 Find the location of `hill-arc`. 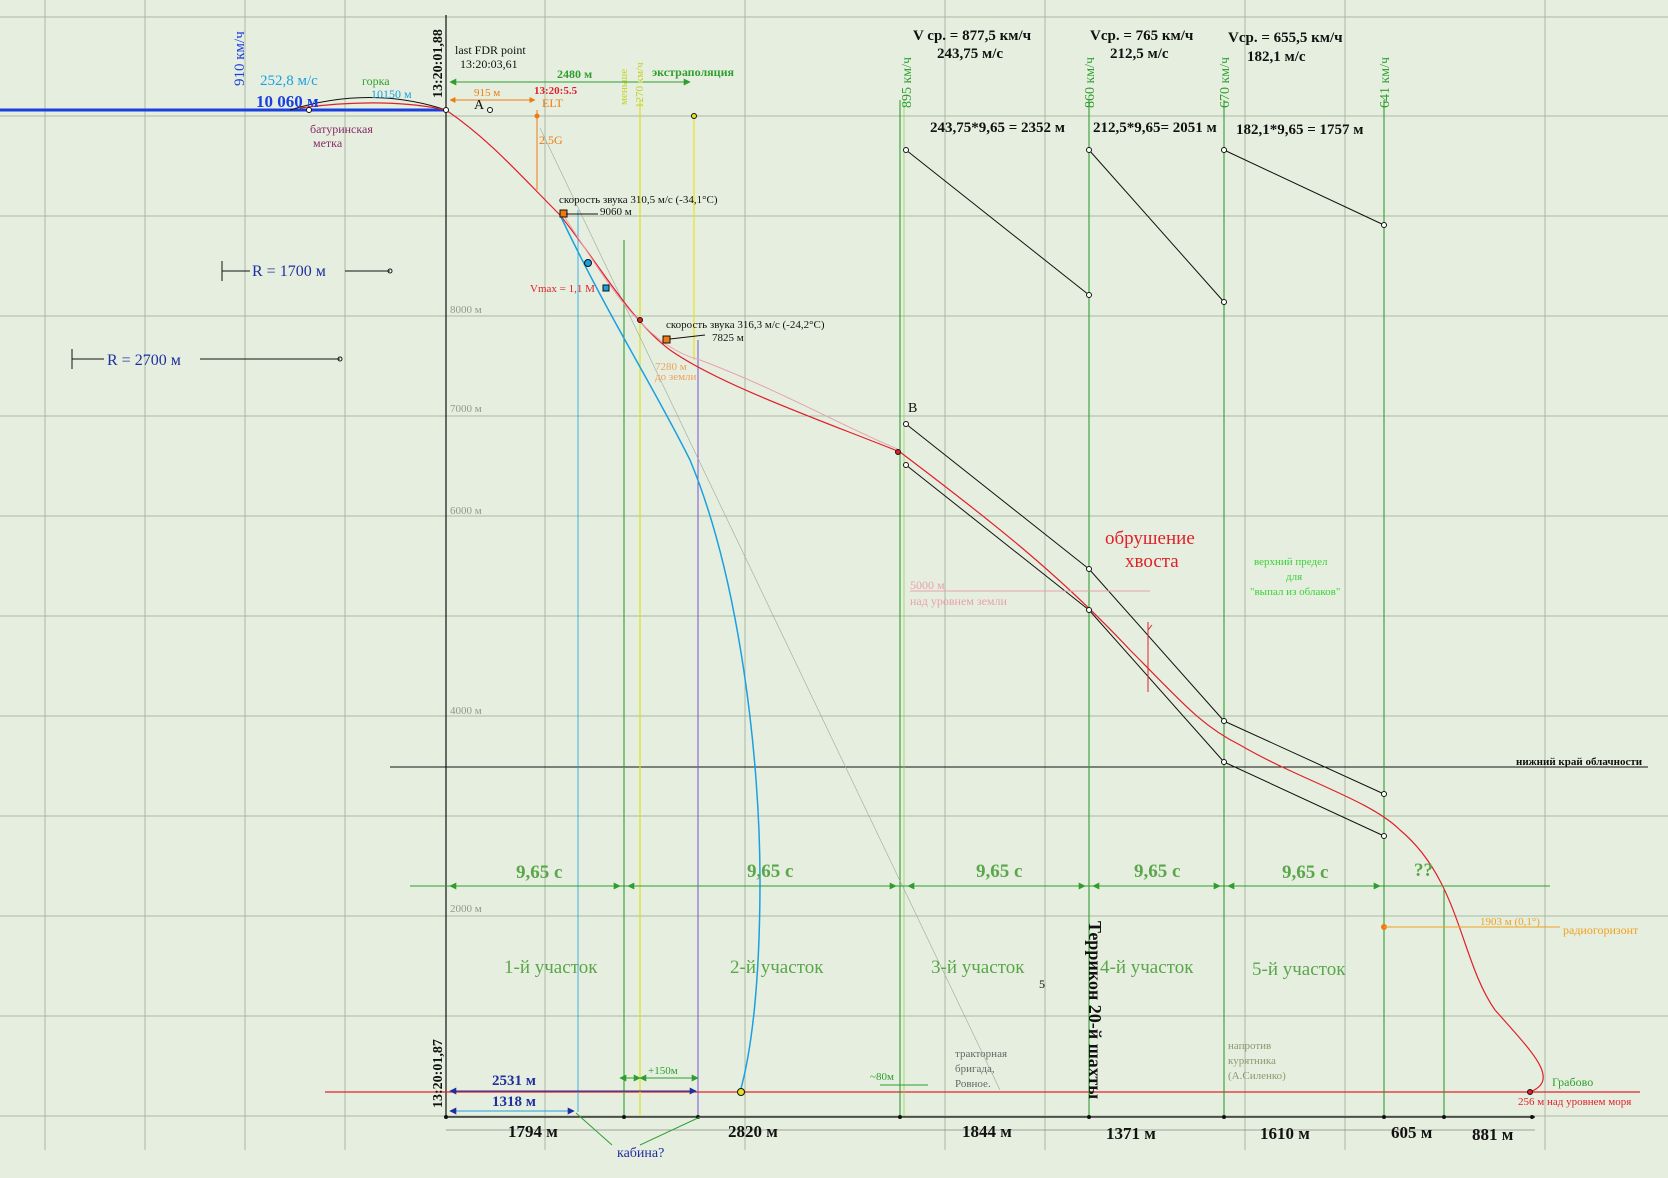

hill-arc is located at coordinates (368, 104).